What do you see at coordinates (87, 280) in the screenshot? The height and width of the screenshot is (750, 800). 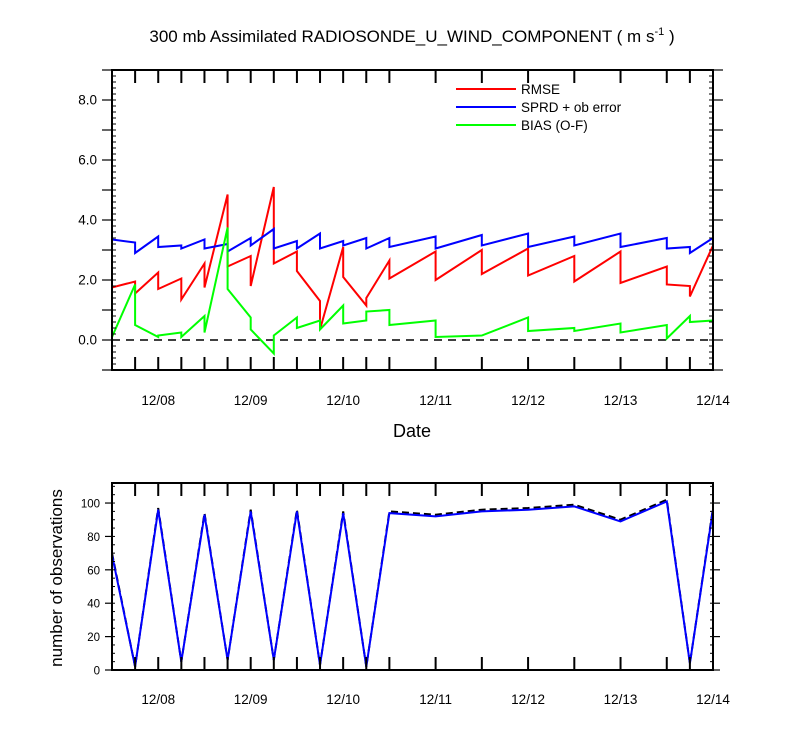 I see `y-tick-label: 2.0` at bounding box center [87, 280].